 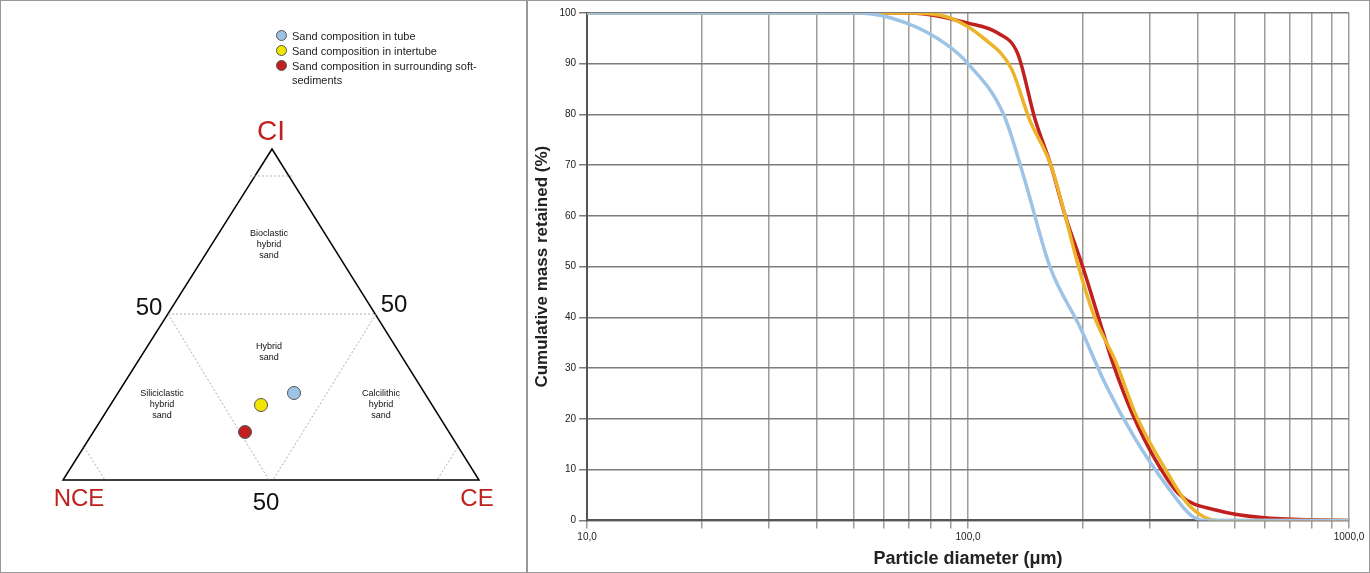 What do you see at coordinates (570, 317) in the screenshot?
I see `y-tick-label: 40` at bounding box center [570, 317].